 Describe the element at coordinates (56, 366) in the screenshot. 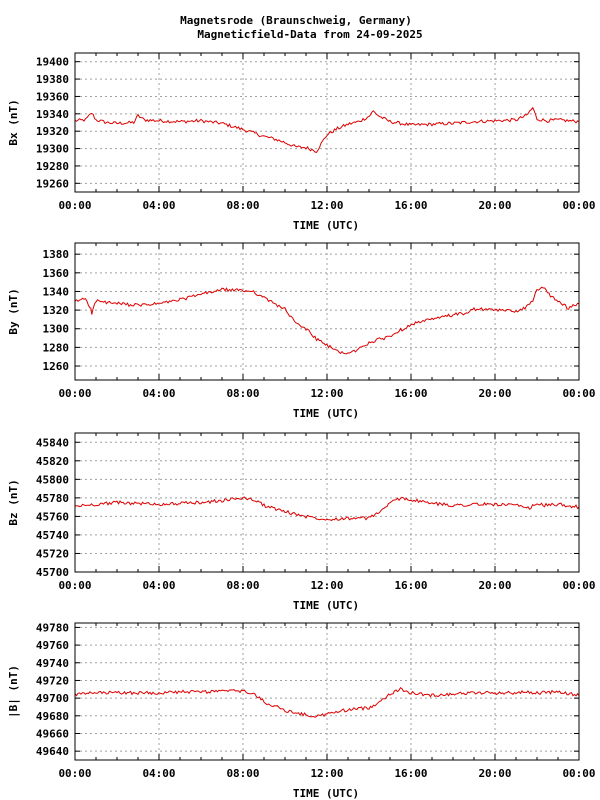

I see `y-tick-label: 1260` at that location.